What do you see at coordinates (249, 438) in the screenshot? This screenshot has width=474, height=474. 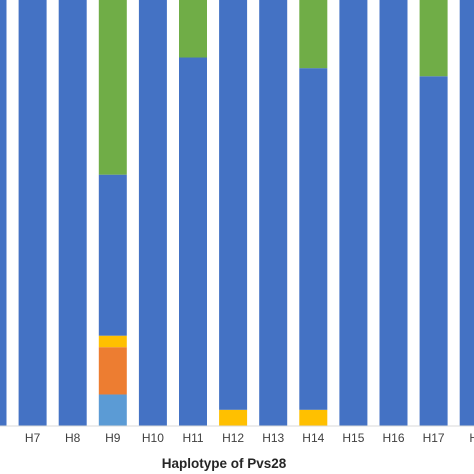 I see `x-tick-labels: 6H7H8H9H10H11H12H13H14H15H16H17H` at bounding box center [249, 438].